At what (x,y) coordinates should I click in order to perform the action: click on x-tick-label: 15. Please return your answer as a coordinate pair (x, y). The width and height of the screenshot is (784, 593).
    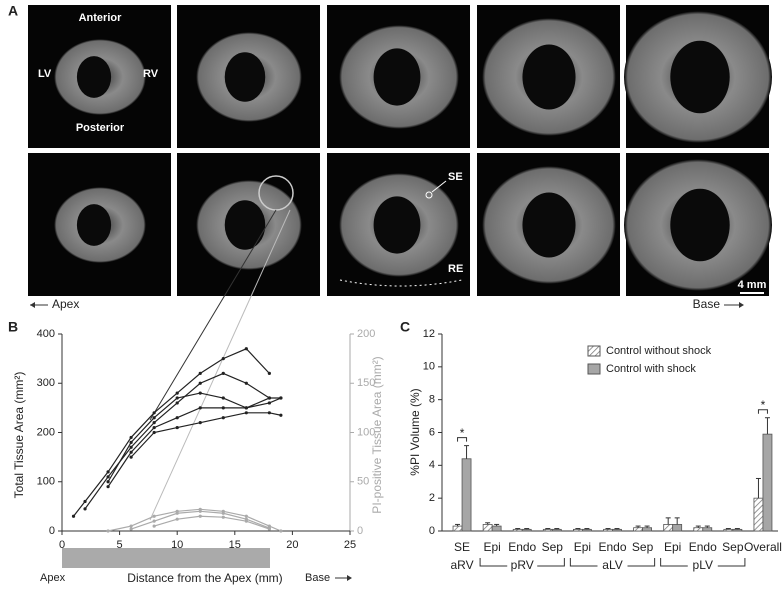
    Looking at the image, I should click on (235, 545).